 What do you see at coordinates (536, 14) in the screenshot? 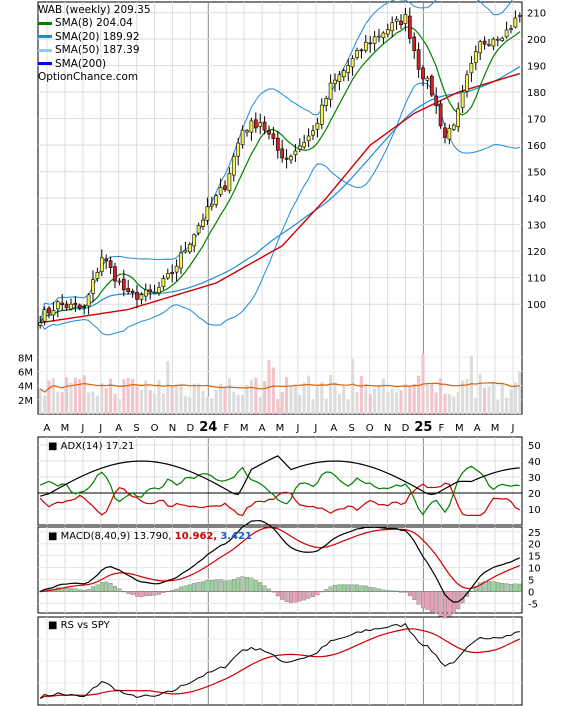
I see `price-tick-label: 210` at bounding box center [536, 14].